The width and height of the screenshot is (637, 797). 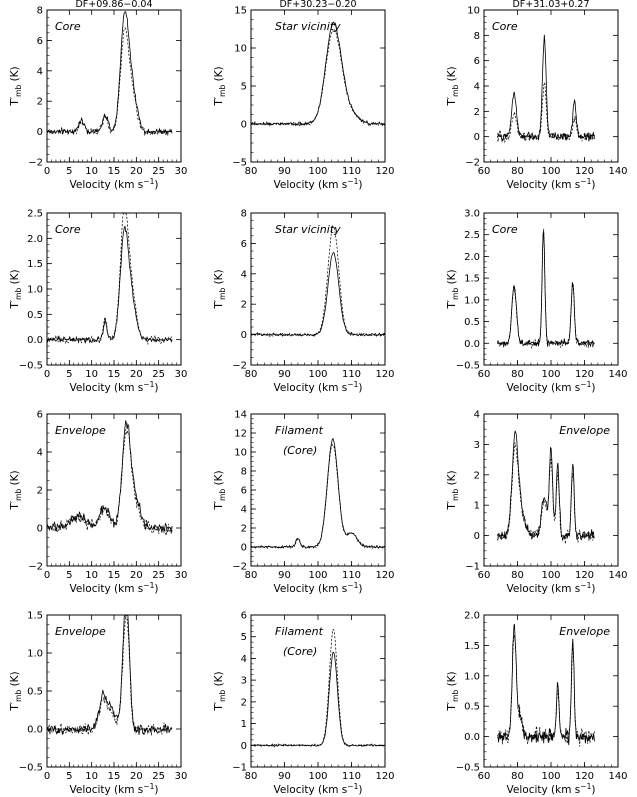 I want to click on y-tick-label: −2, so click(x=35, y=163).